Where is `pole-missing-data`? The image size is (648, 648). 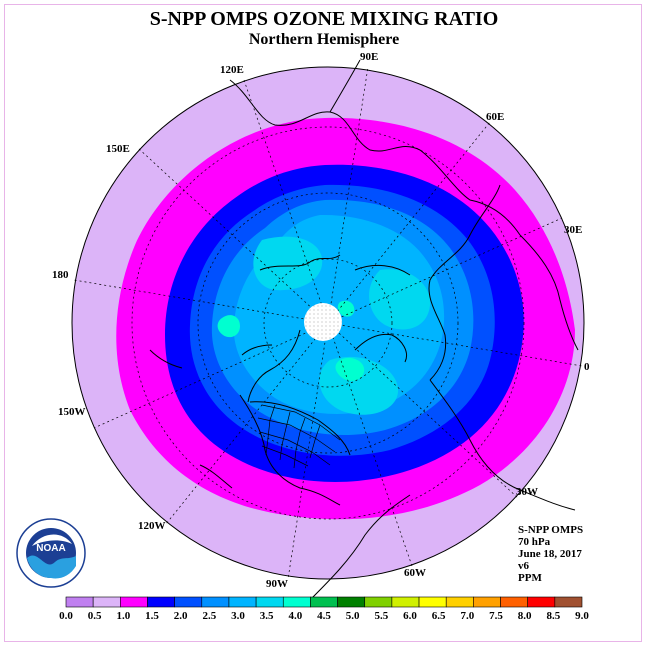
pole-missing-data is located at coordinates (323, 322).